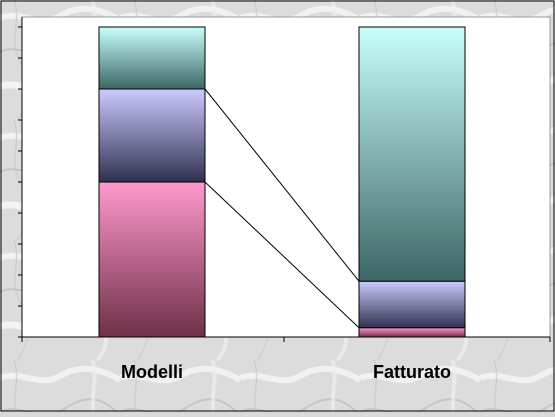  I want to click on x-category-label: Fatturato, so click(412, 372).